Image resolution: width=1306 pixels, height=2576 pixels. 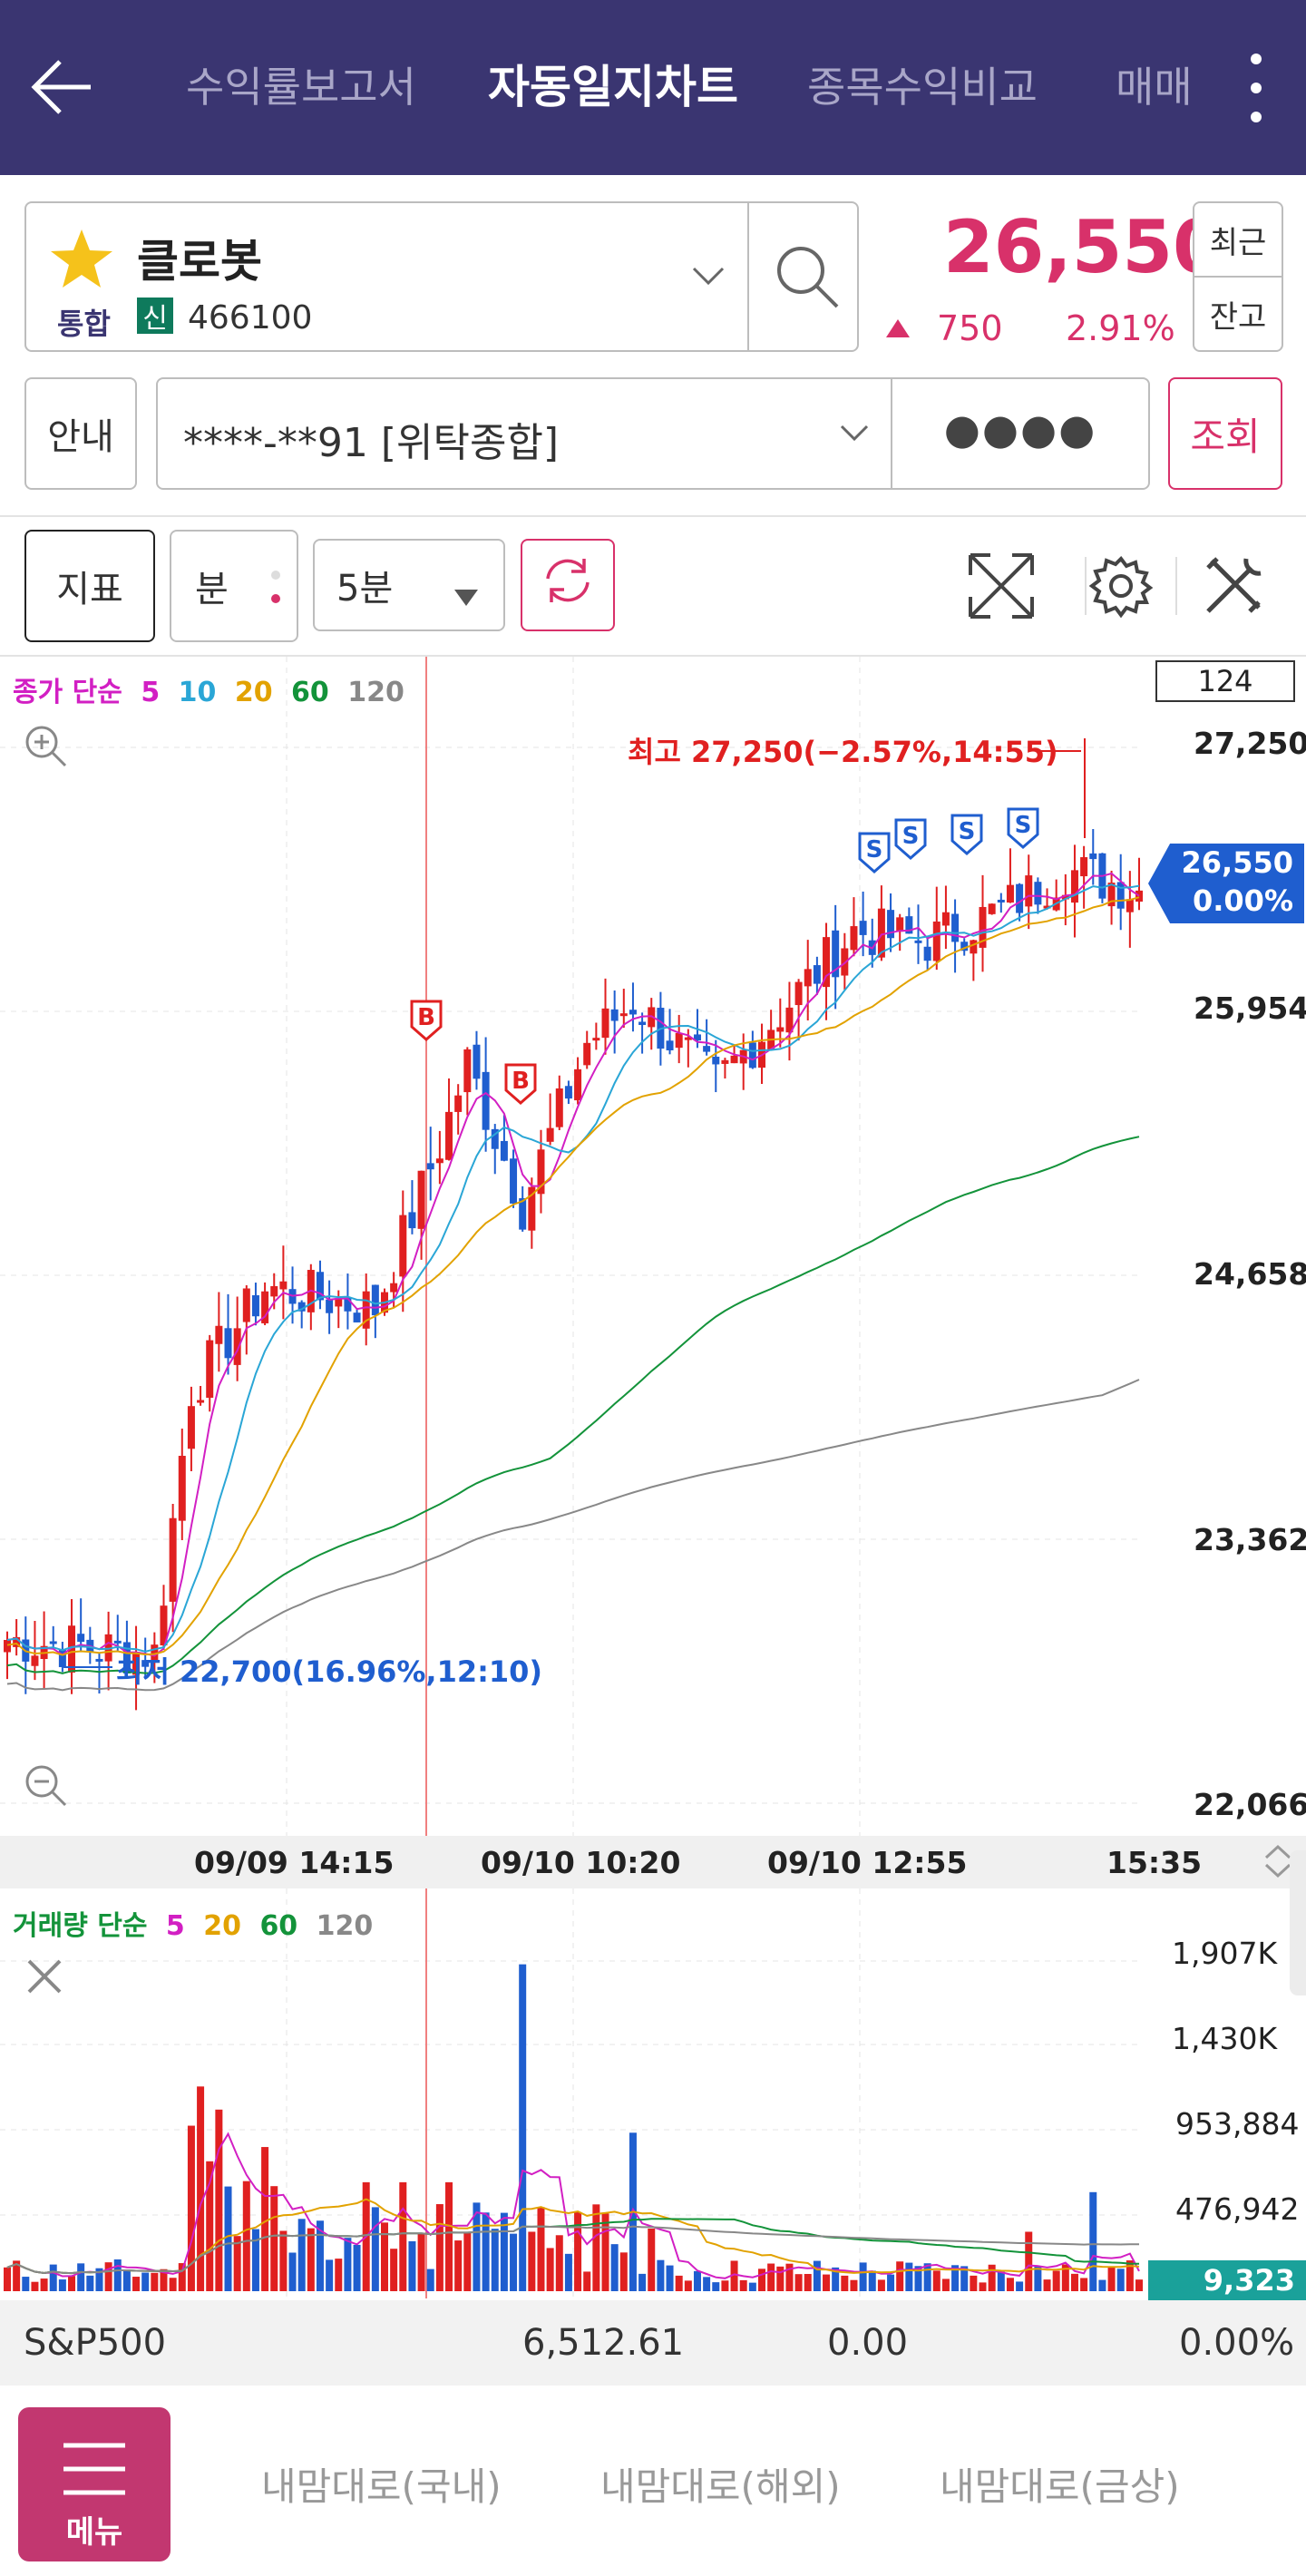 What do you see at coordinates (1002, 586) in the screenshot?
I see `fullscreen-icon` at bounding box center [1002, 586].